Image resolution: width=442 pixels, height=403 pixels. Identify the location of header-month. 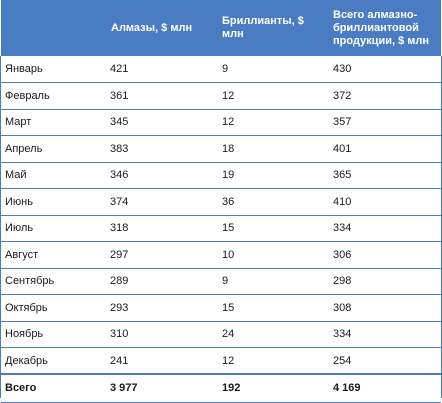
(53, 28).